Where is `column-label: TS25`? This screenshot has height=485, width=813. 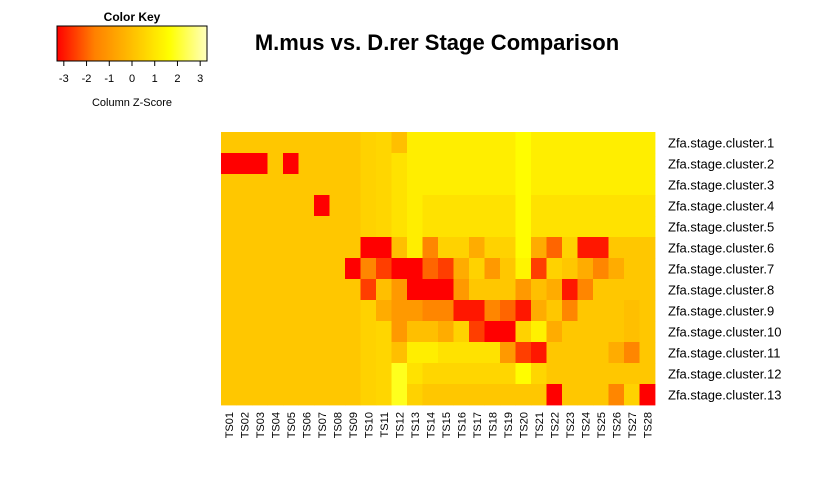
column-label: TS25 is located at coordinates (602, 425).